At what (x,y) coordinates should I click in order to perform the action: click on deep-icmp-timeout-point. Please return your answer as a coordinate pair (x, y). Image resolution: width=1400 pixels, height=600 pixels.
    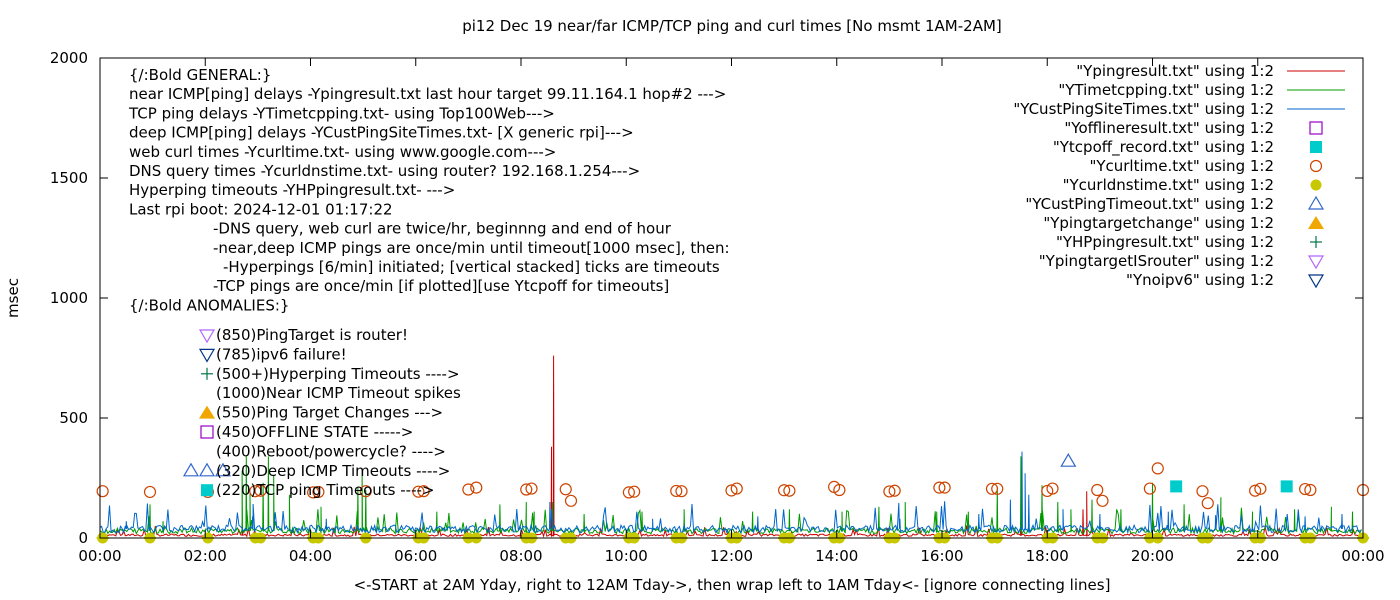
    Looking at the image, I should click on (1068, 460).